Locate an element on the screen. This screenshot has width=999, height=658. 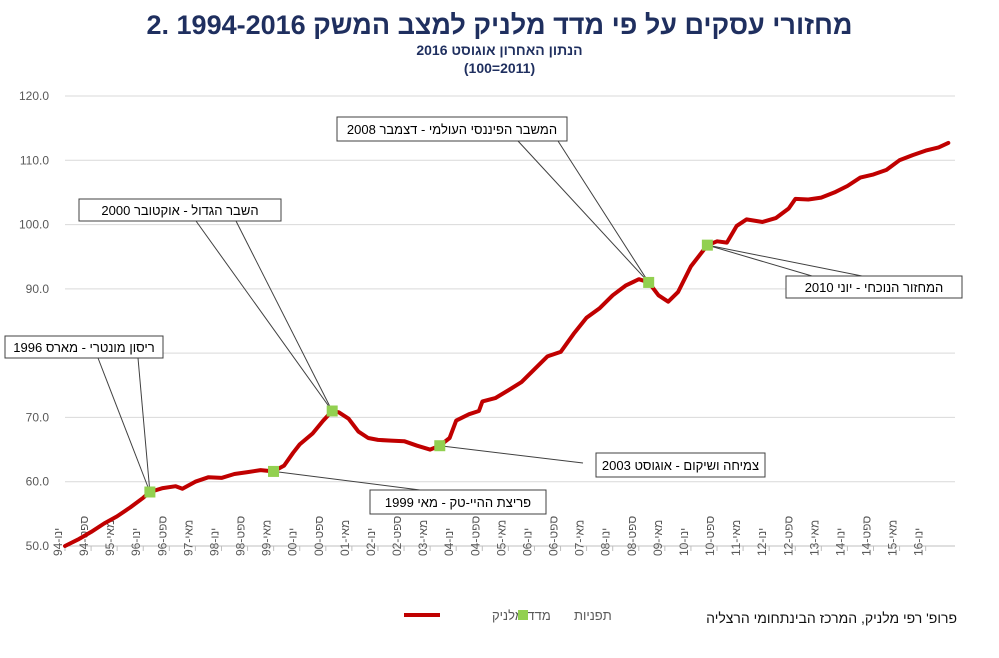
x-tick-label: ינו-12 is located at coordinates (762, 542).